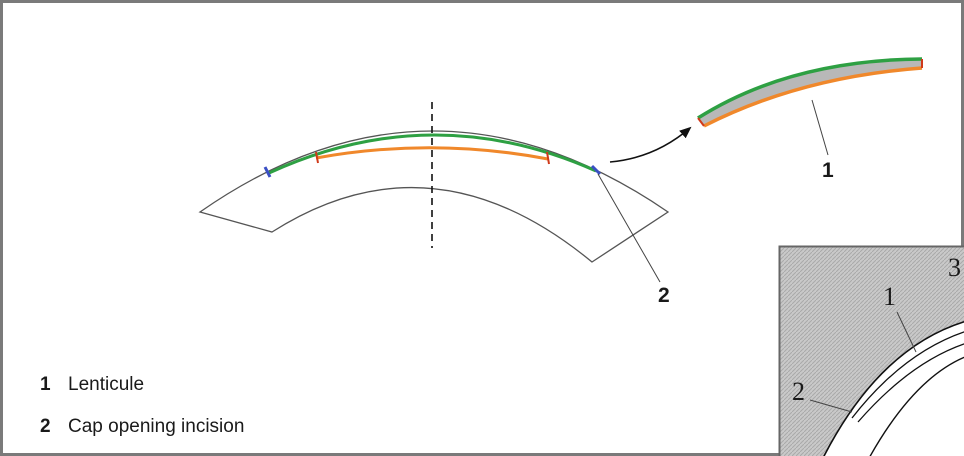 This screenshot has width=964, height=456. What do you see at coordinates (701, 122) in the screenshot?
I see `extracted-lenticule-left-end` at bounding box center [701, 122].